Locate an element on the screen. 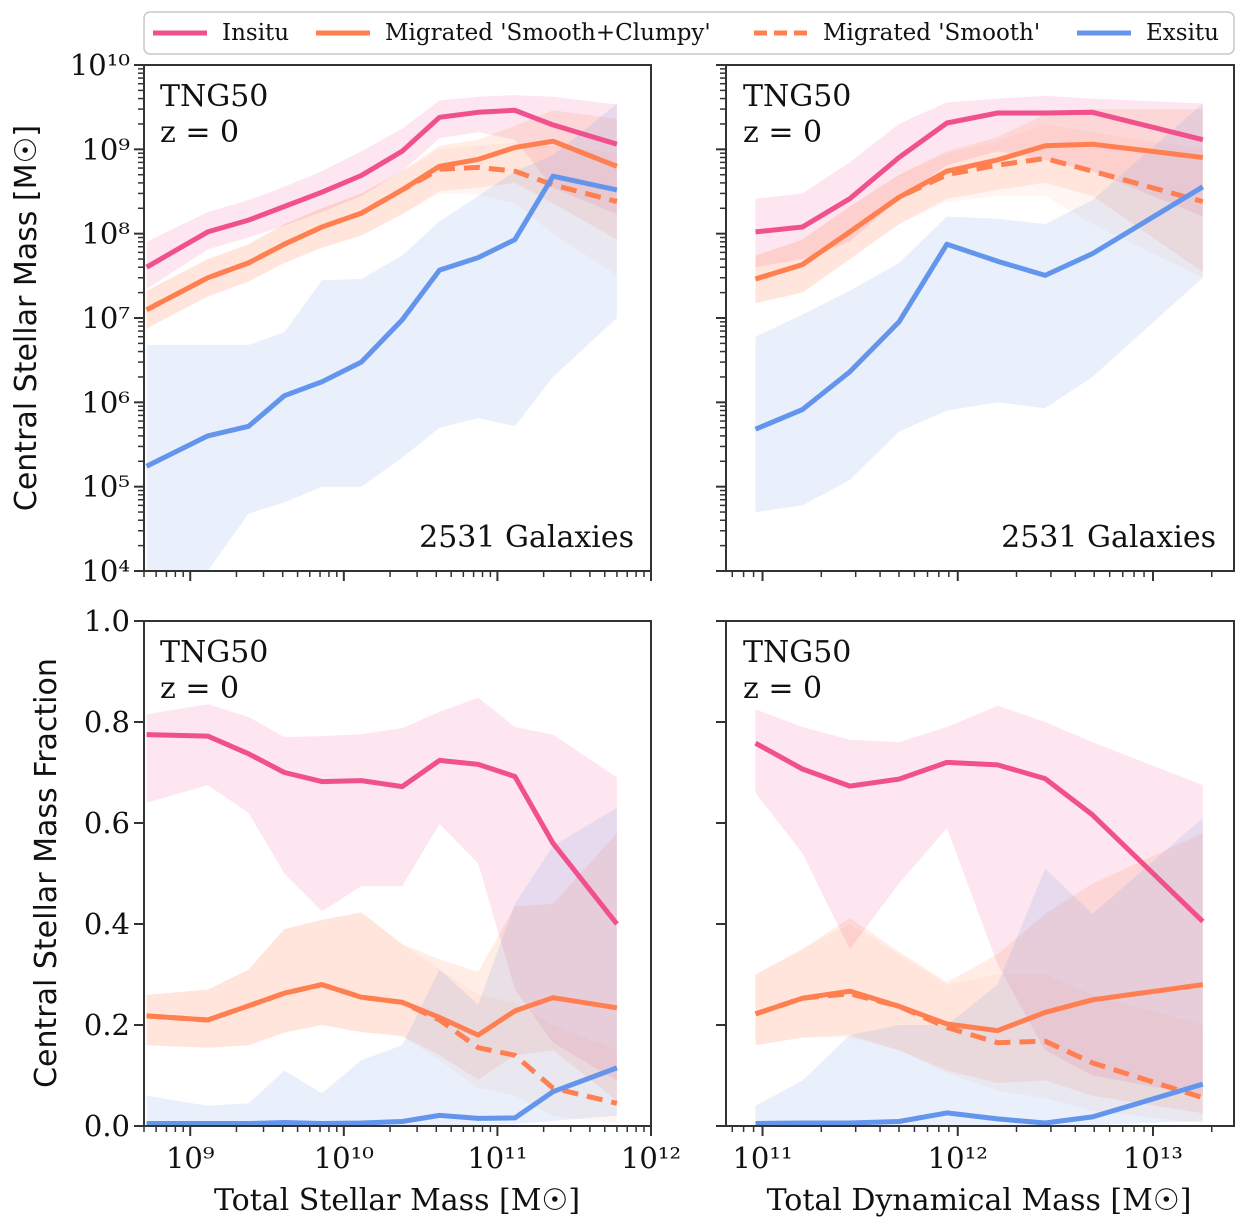 This screenshot has width=1245, height=1232. legend-label-mig-sc: Migrated 'Smooth+Clumpy' is located at coordinates (548, 33).